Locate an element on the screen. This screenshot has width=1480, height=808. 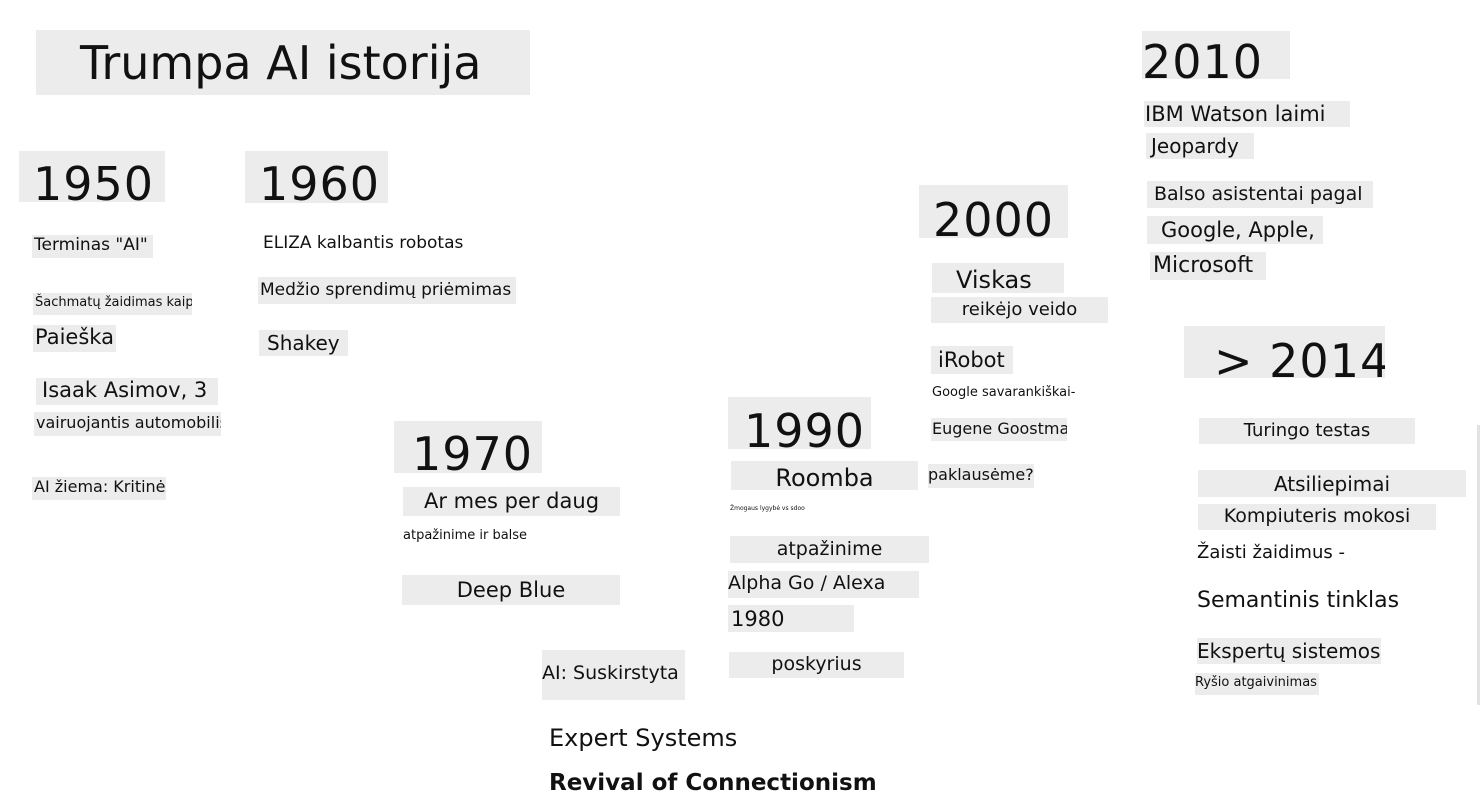
item-ai-divided: AI: Suskirstyta į is located at coordinates (613, 675).